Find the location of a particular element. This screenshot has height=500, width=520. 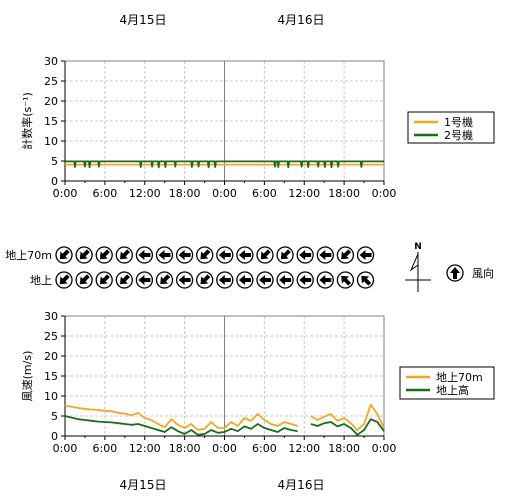

count-ytick-label-3: 15 is located at coordinates (51, 121).